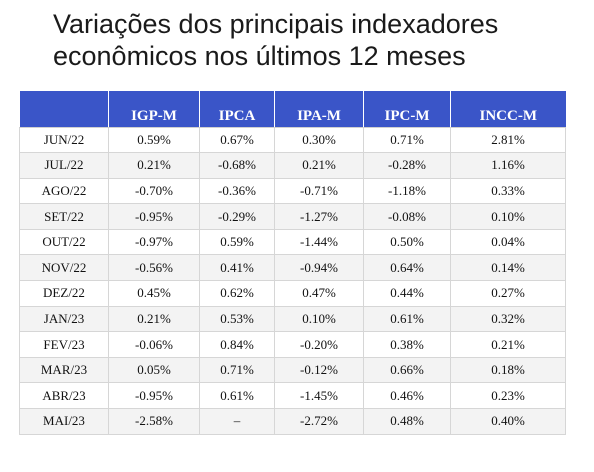 Image resolution: width=594 pixels, height=472 pixels. What do you see at coordinates (64, 370) in the screenshot?
I see `month-cell: MAR/23` at bounding box center [64, 370].